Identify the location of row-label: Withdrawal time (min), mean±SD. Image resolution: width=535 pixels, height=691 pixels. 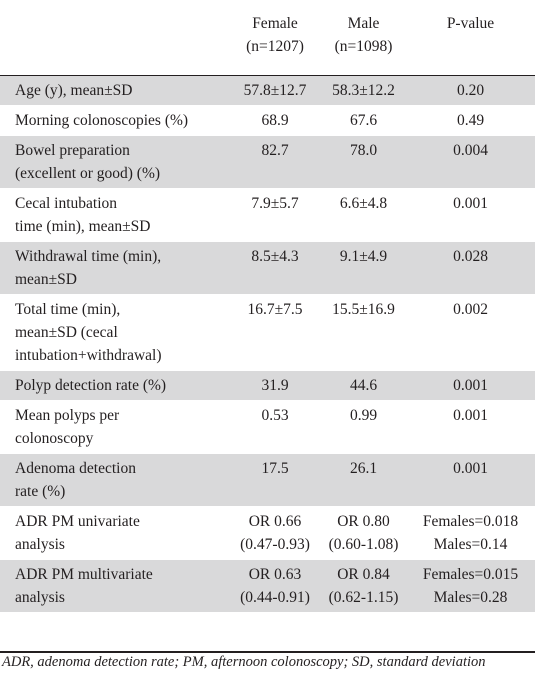
(88, 267).